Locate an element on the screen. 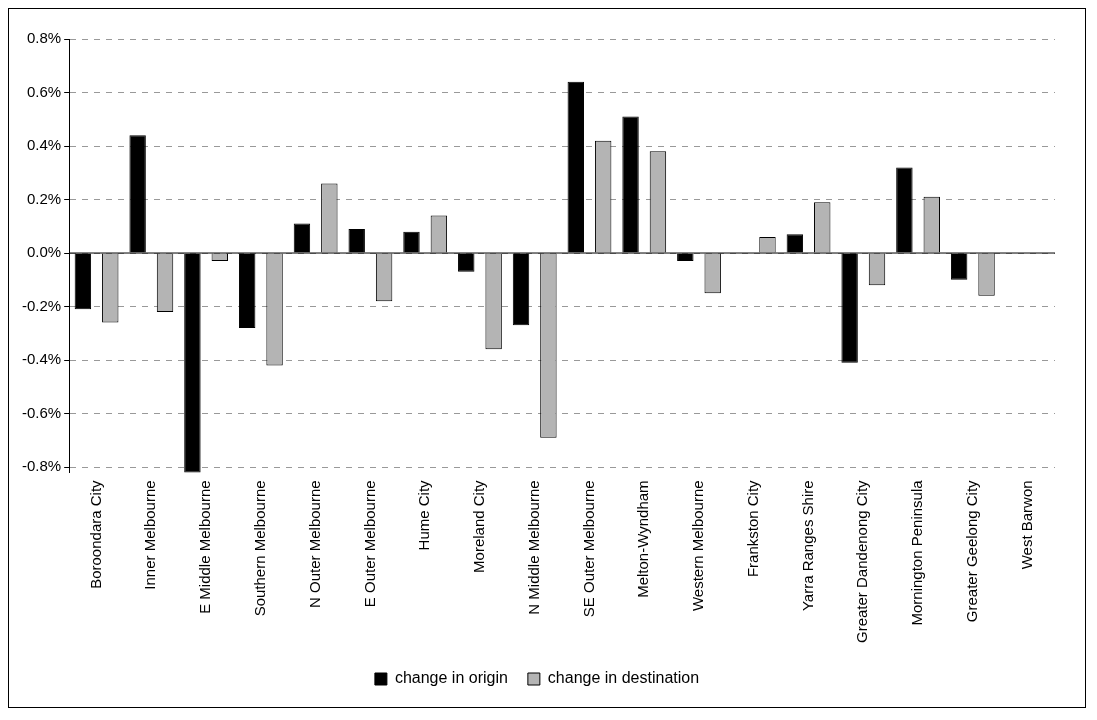 The width and height of the screenshot is (1097, 720). y-tick-label: 0.4% is located at coordinates (44, 145).